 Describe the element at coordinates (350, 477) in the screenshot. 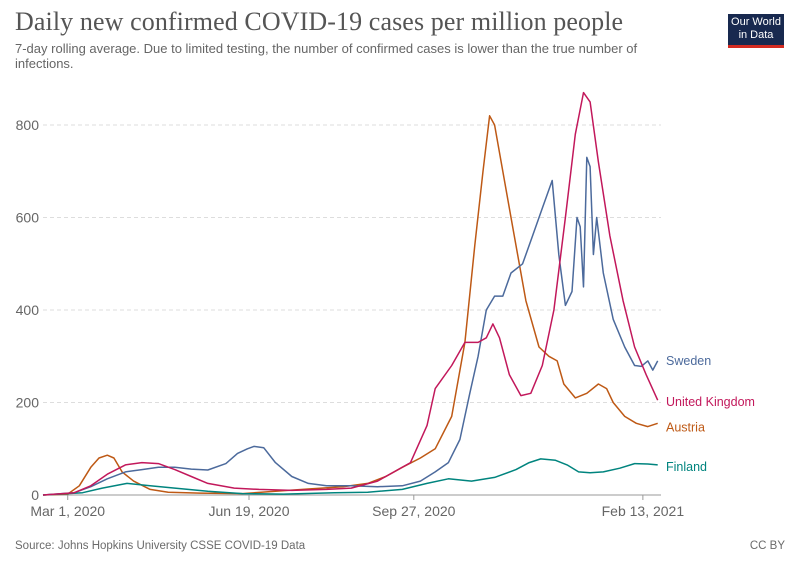

I see `series-line-finland` at that location.